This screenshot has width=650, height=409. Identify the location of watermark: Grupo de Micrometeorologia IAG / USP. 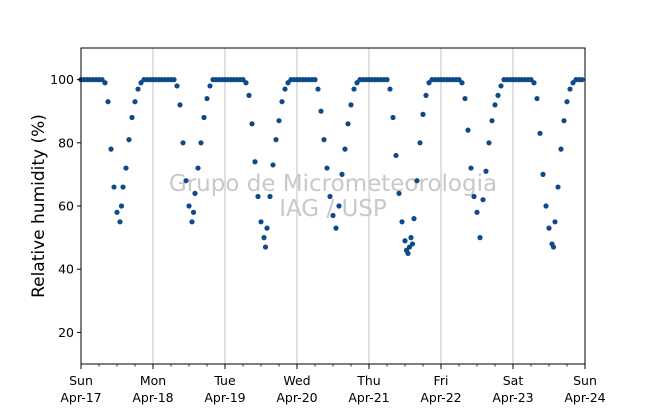
(333, 196).